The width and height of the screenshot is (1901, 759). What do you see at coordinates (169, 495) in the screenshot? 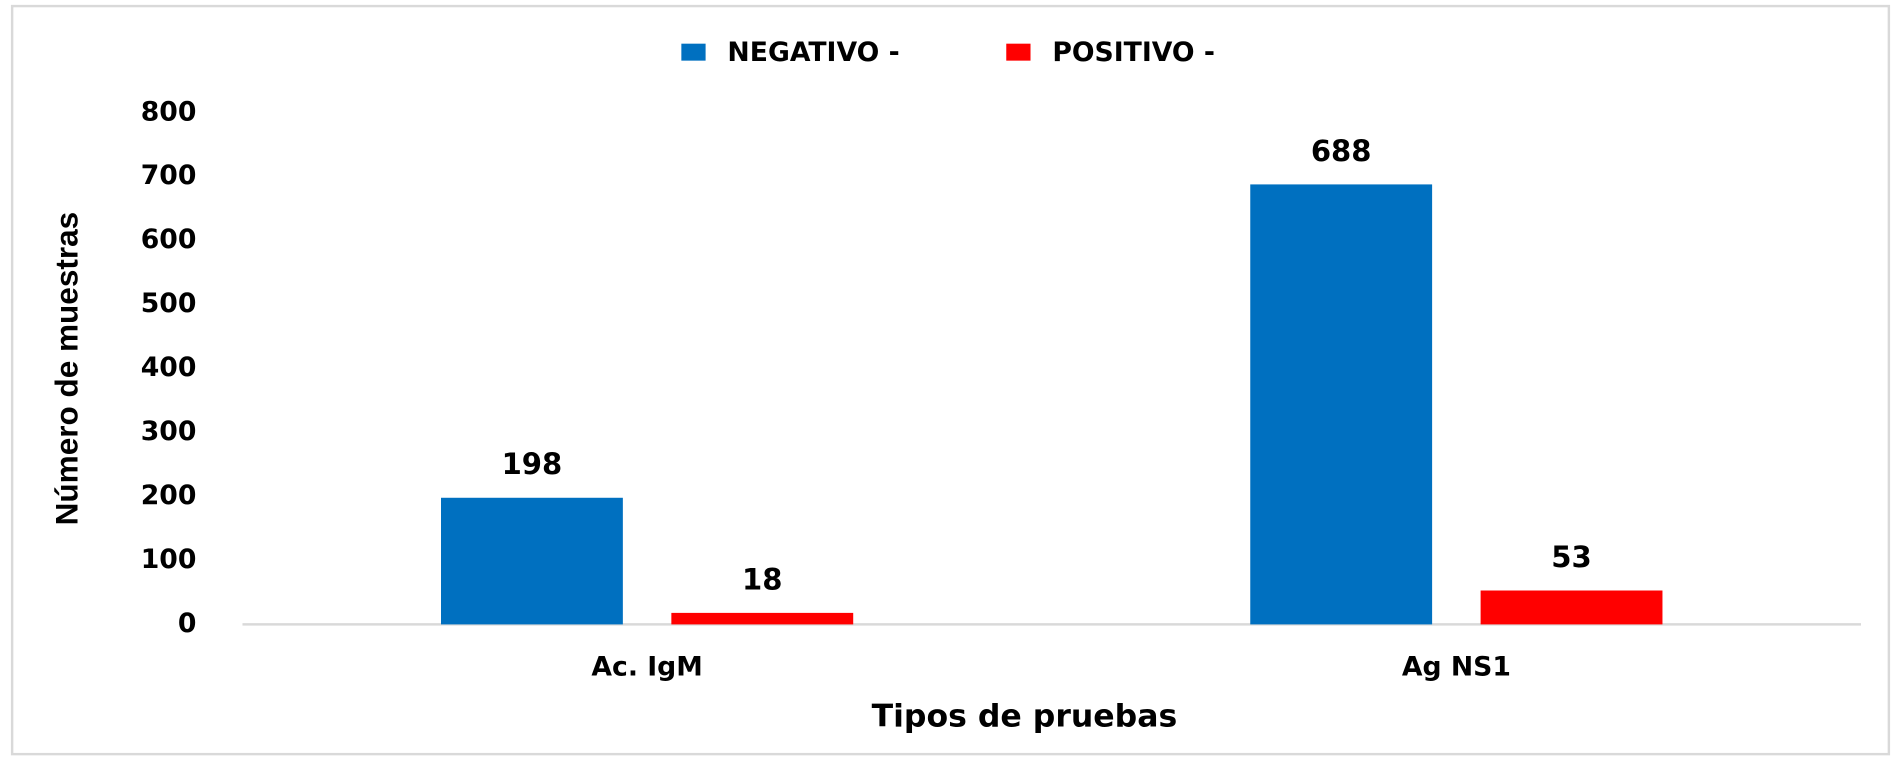
I see `y-tick-label: 200` at bounding box center [169, 495].